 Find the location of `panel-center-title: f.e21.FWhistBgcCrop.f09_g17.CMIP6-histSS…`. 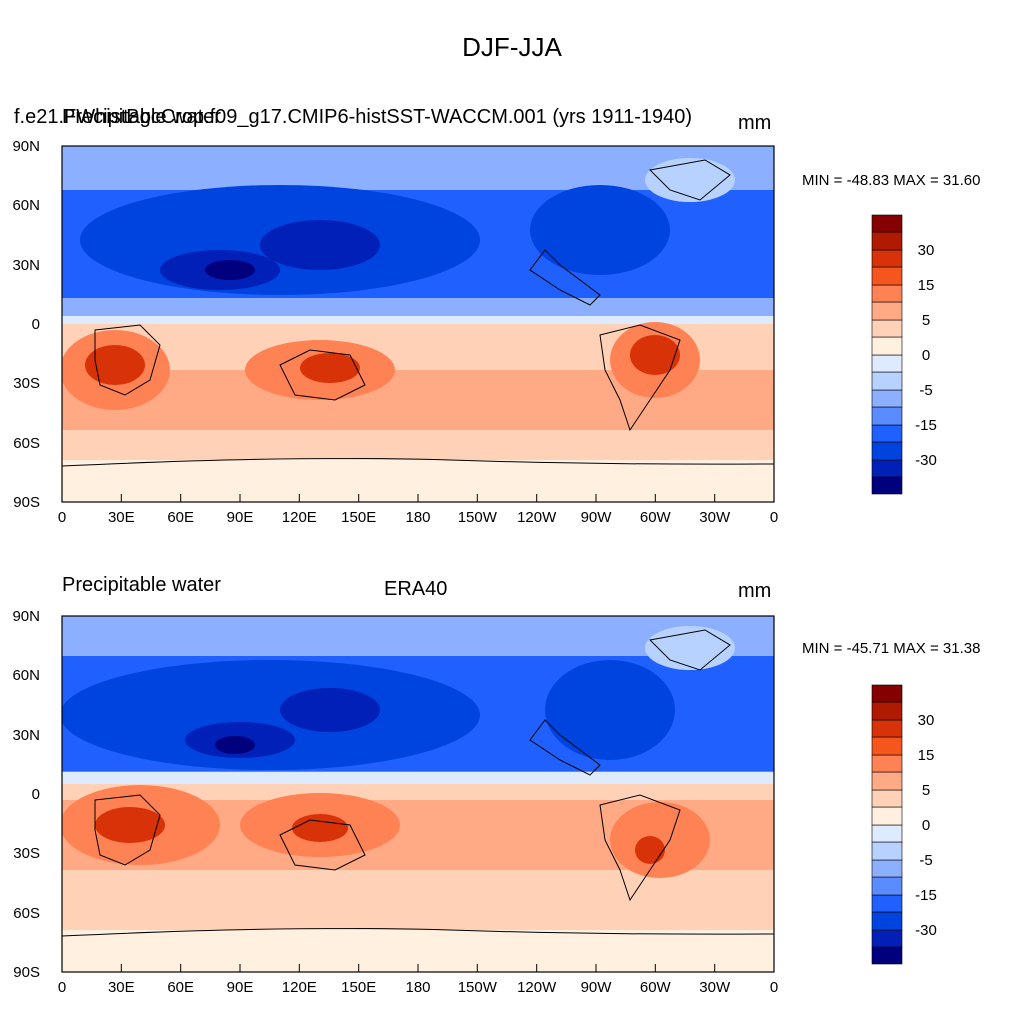

panel-center-title: f.e21.FWhistBgcCrop.f09_g17.CMIP6-histSS… is located at coordinates (353, 117).